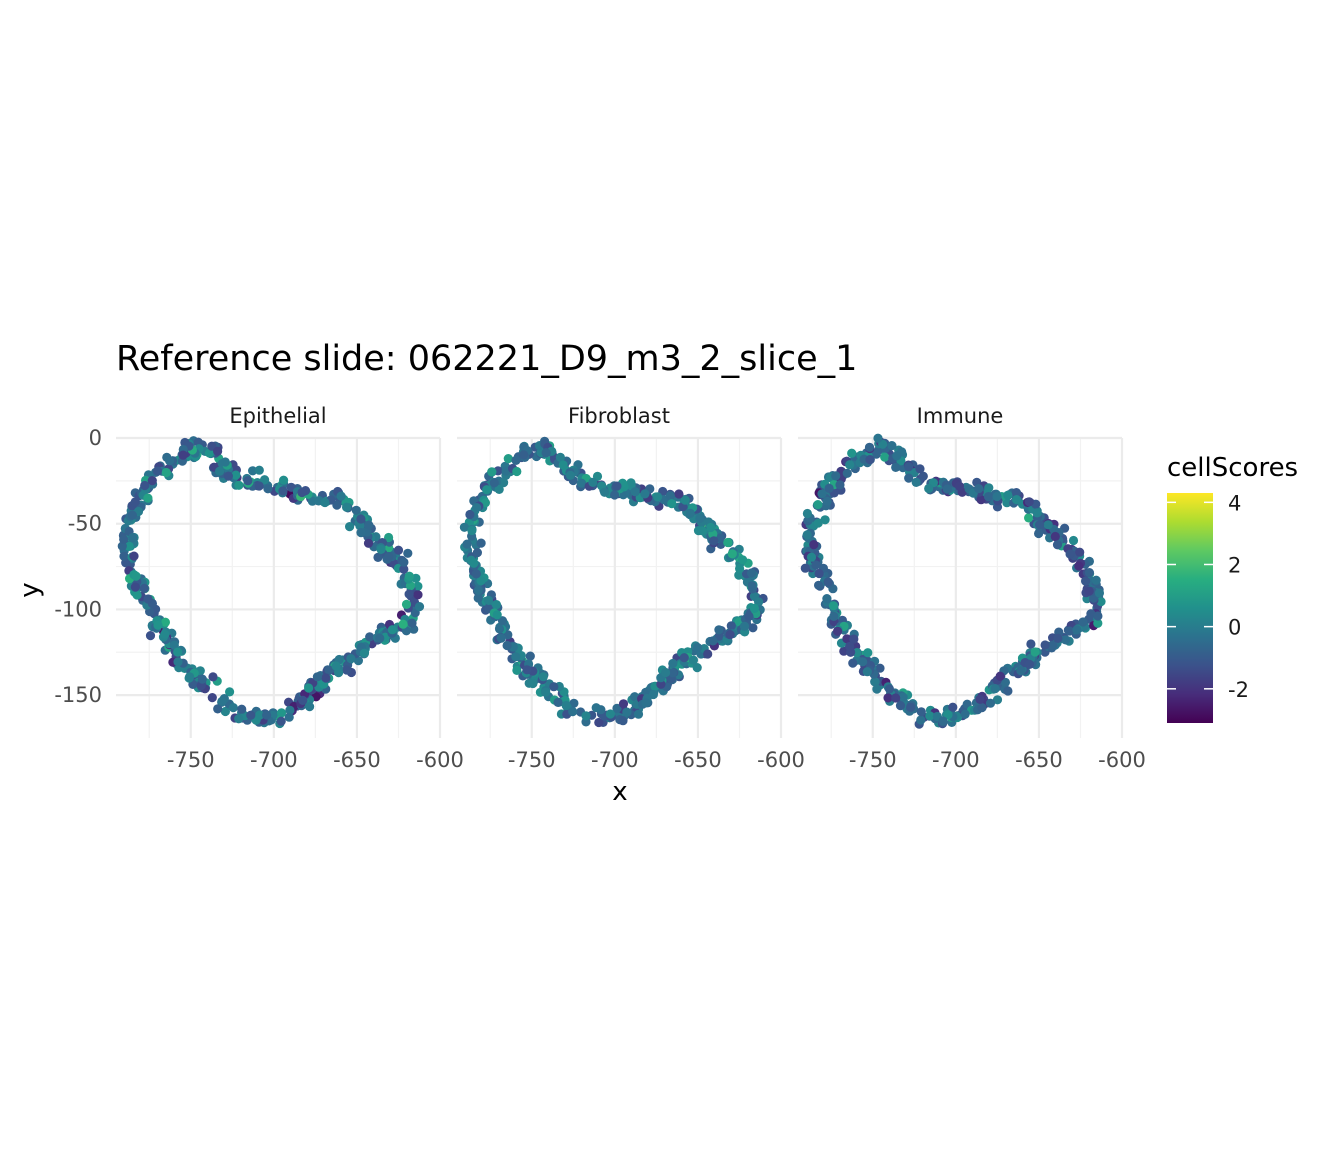 The width and height of the screenshot is (1344, 1152). I want to click on y-tick-label: -150, so click(78, 695).